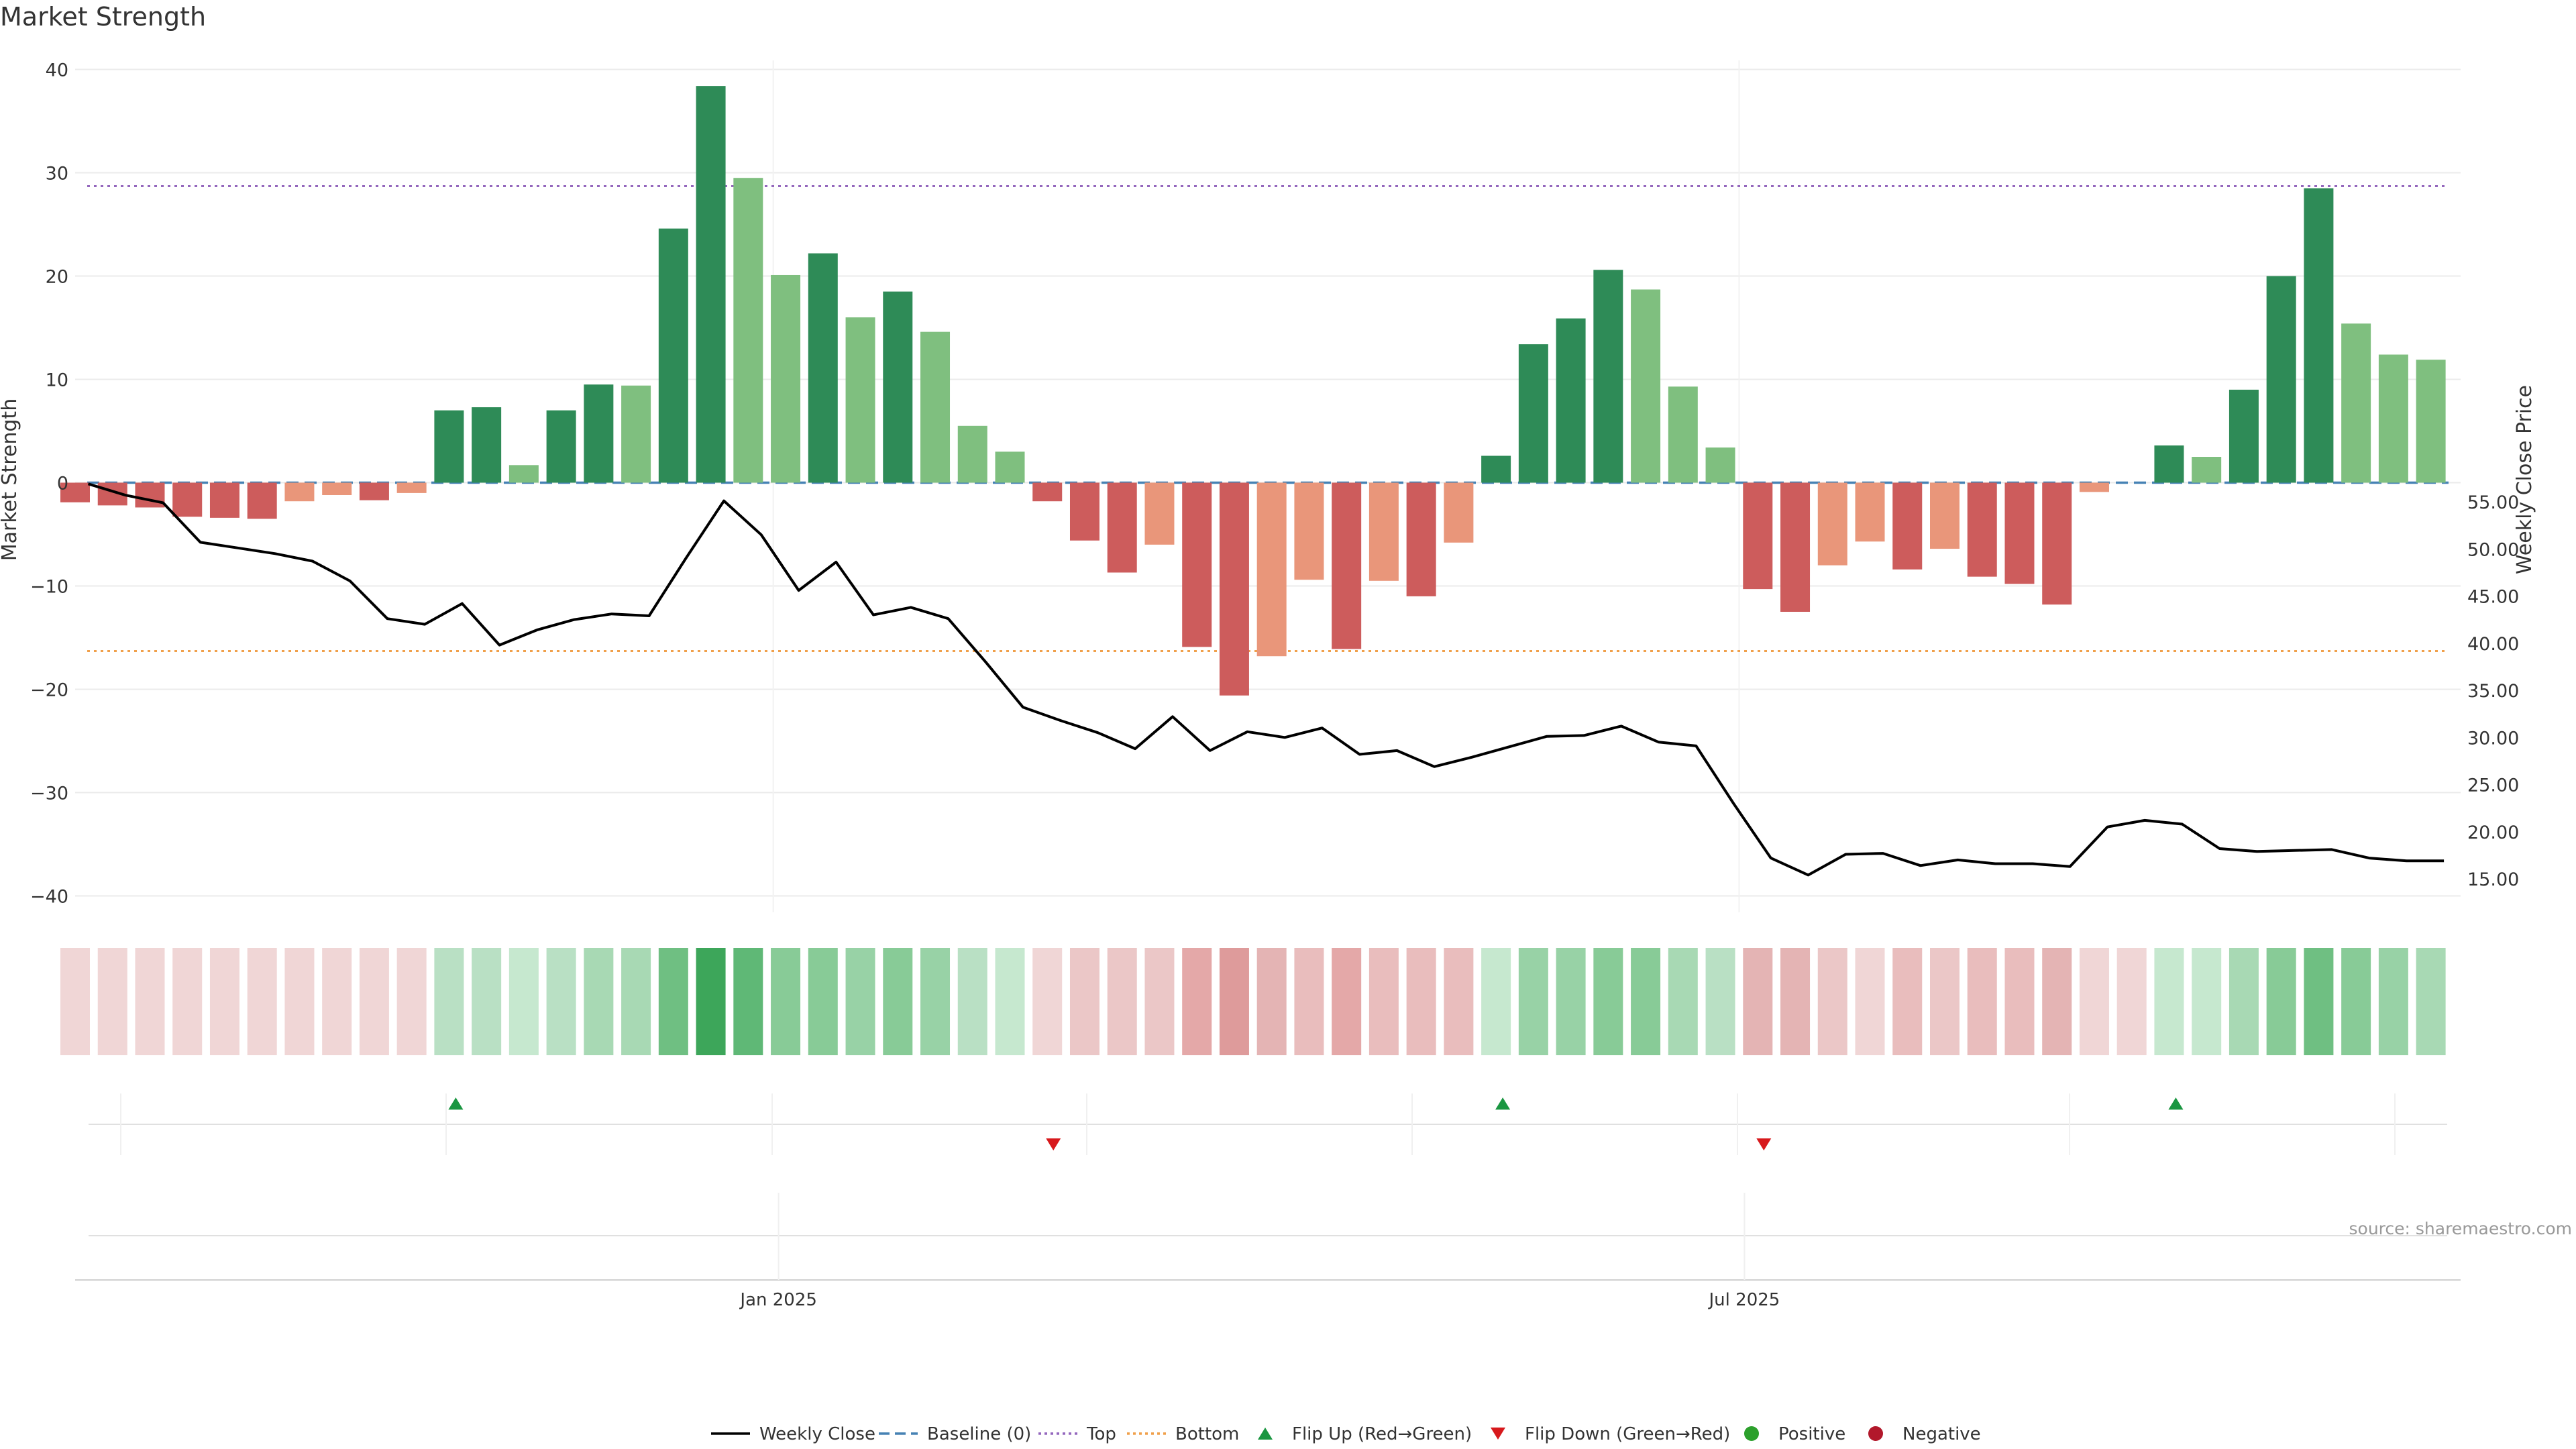  What do you see at coordinates (2493, 738) in the screenshot?
I see `y2-tick-label: 30.00` at bounding box center [2493, 738].